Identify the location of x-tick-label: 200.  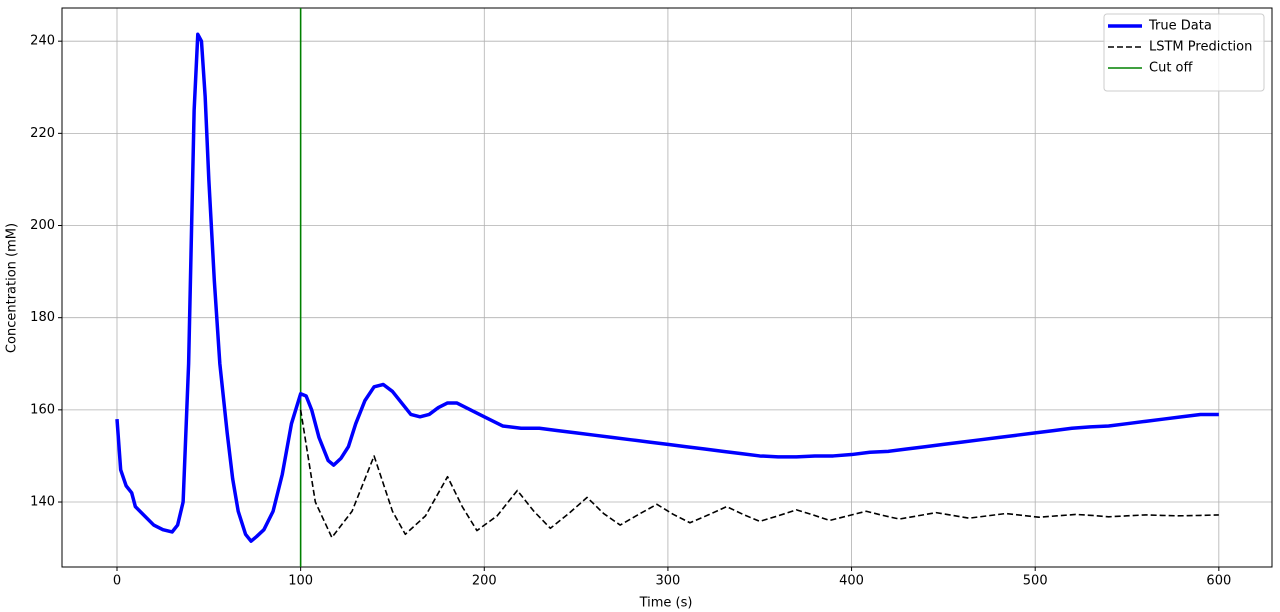
(484, 581).